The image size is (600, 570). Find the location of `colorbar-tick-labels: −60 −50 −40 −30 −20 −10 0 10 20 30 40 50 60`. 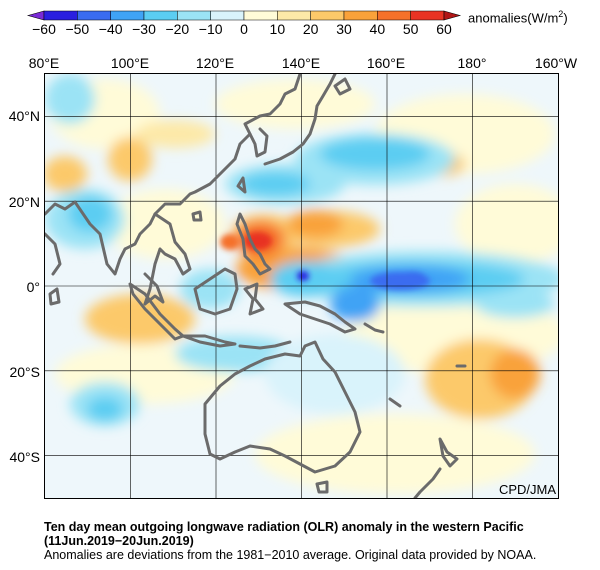

colorbar-tick-labels: −60 −50 −40 −30 −20 −10 0 10 20 30 40 50 60 is located at coordinates (242, 29).